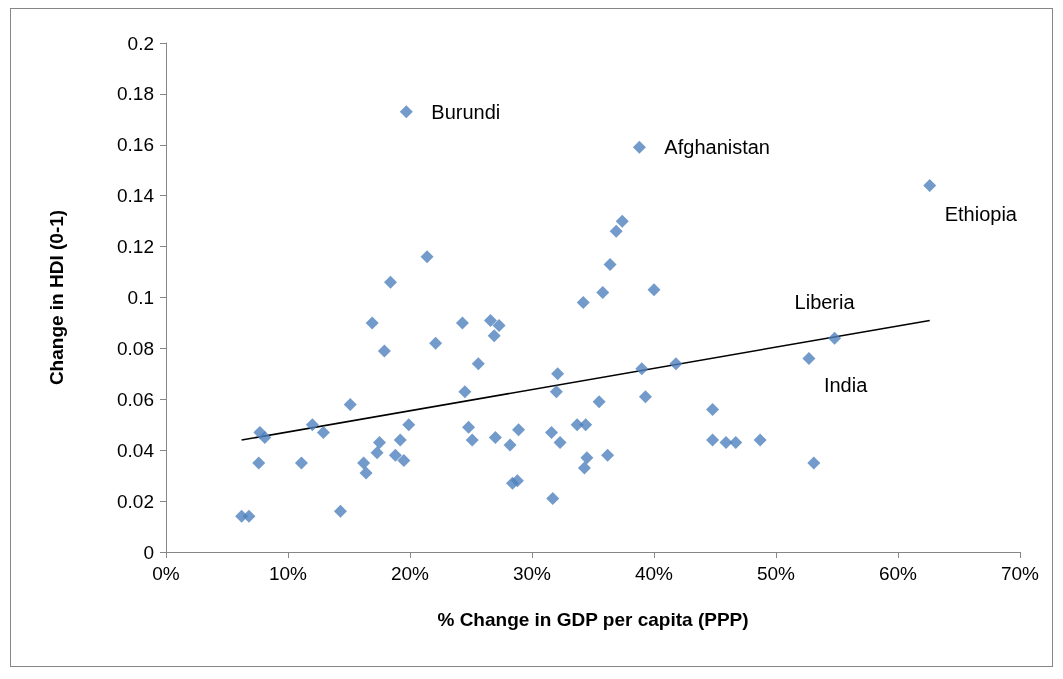  What do you see at coordinates (288, 573) in the screenshot?
I see `x-tick-label: 10%` at bounding box center [288, 573].